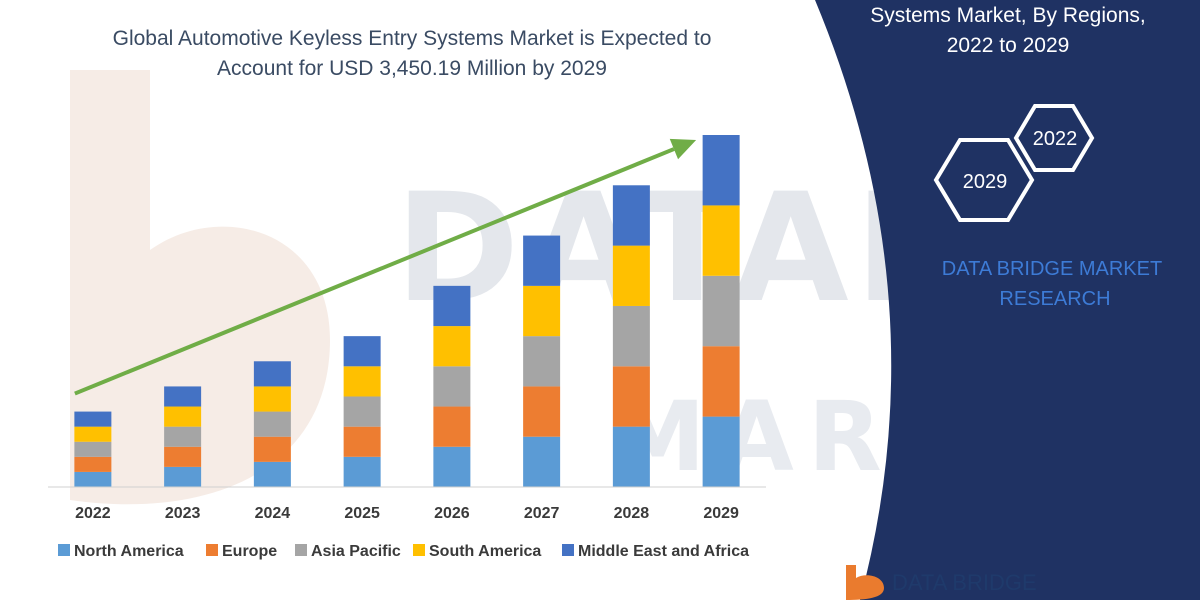 The width and height of the screenshot is (1200, 600). Describe the element at coordinates (93, 419) in the screenshot. I see `bar-2022-middle-east-and-africa` at that location.